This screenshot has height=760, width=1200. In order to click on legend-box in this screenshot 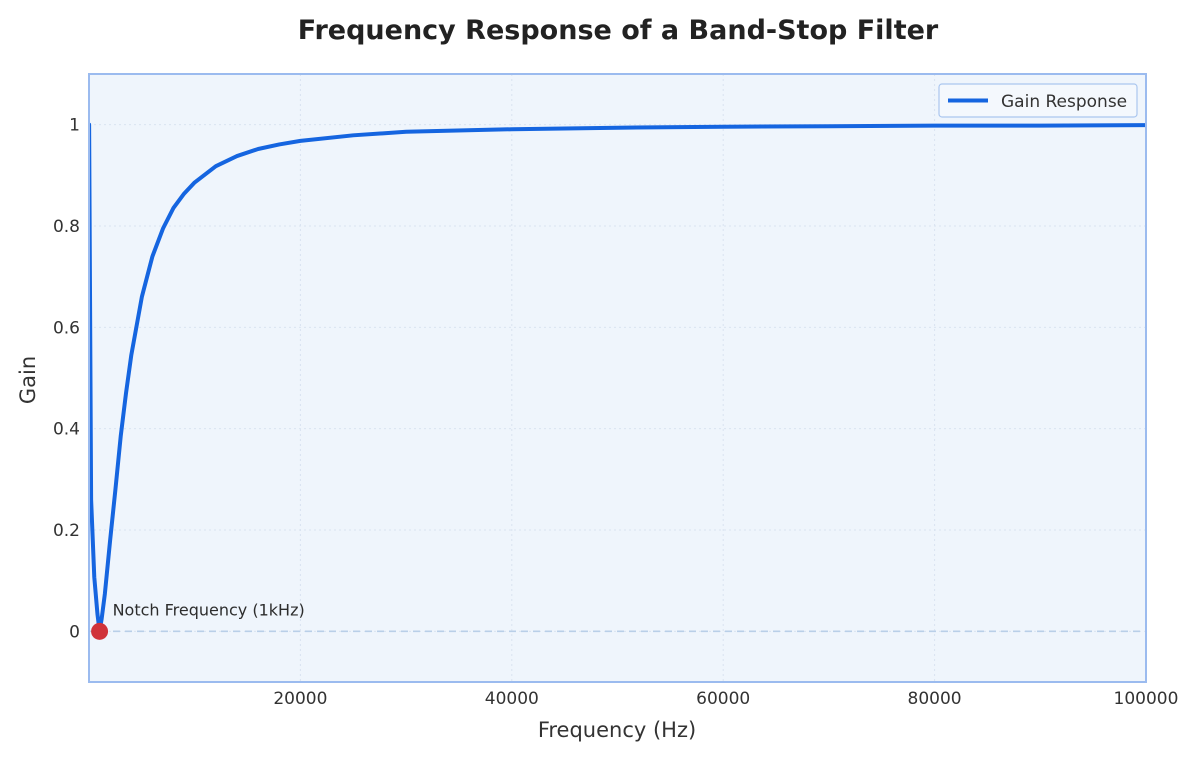, I will do `click(1038, 100)`.